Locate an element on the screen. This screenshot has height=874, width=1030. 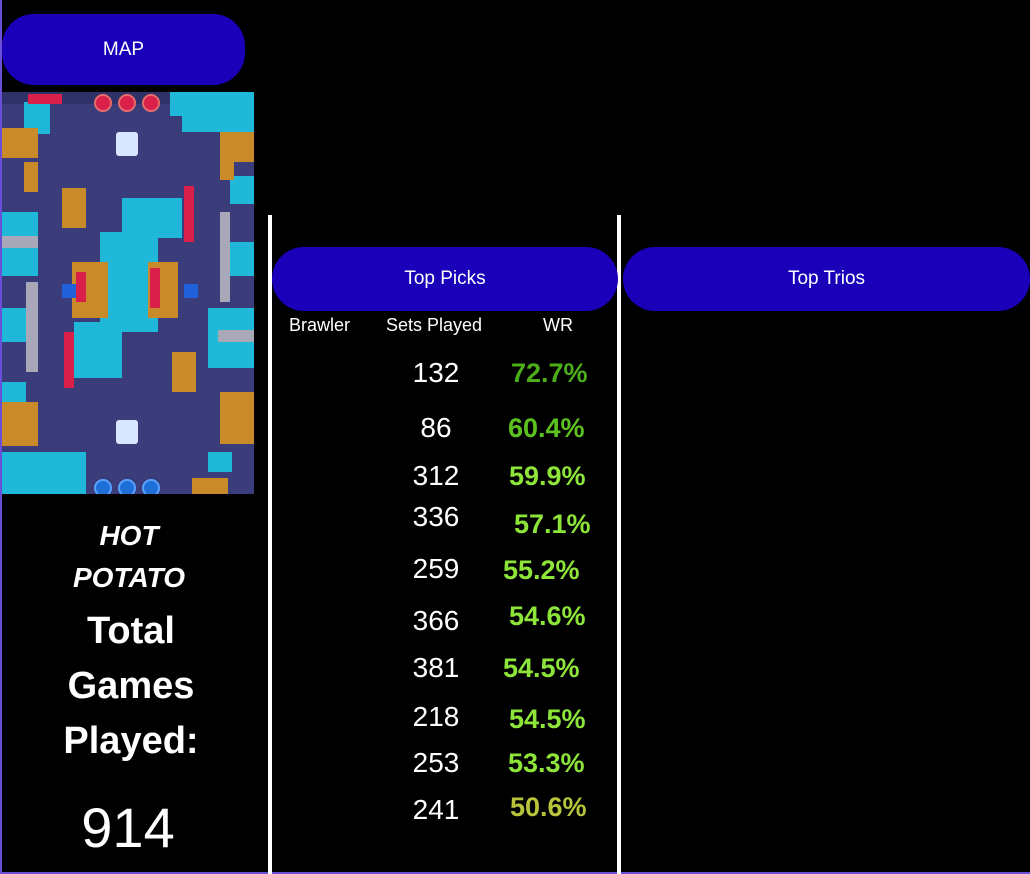
map-image is located at coordinates (128, 293).